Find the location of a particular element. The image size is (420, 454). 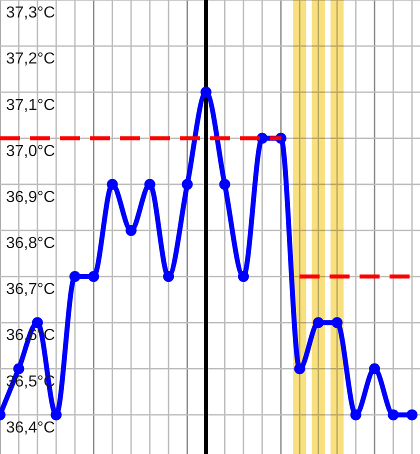

y-tick-label: 36,9°C is located at coordinates (31, 197).